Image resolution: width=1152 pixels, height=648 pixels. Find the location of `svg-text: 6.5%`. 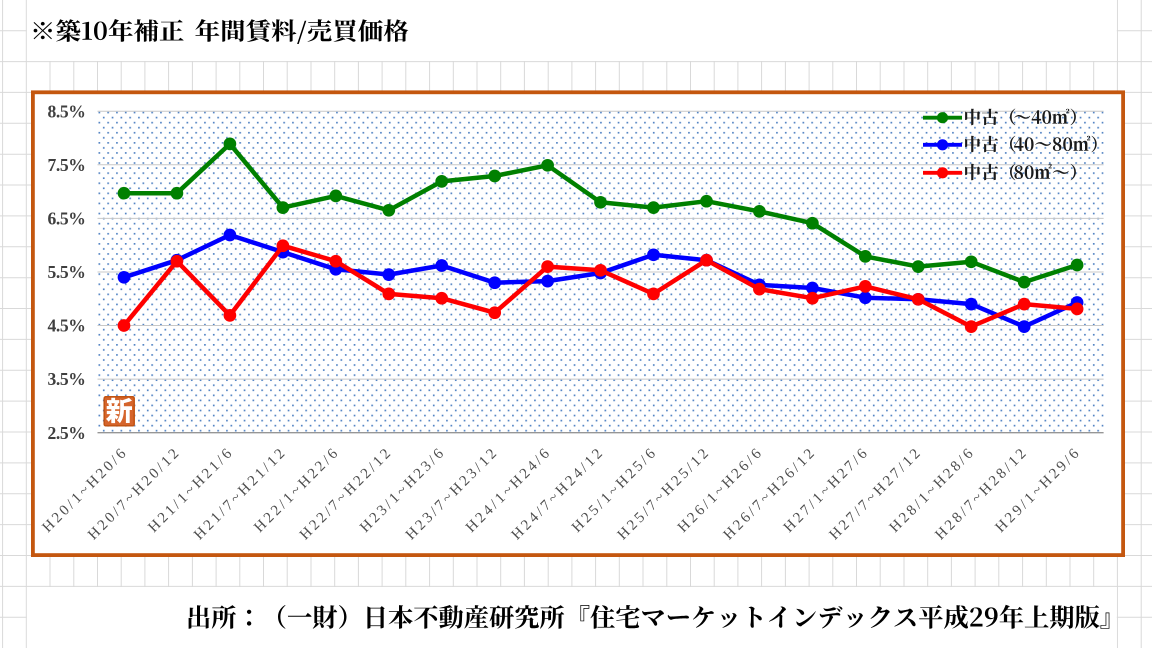

svg-text: 6.5% is located at coordinates (67, 219).